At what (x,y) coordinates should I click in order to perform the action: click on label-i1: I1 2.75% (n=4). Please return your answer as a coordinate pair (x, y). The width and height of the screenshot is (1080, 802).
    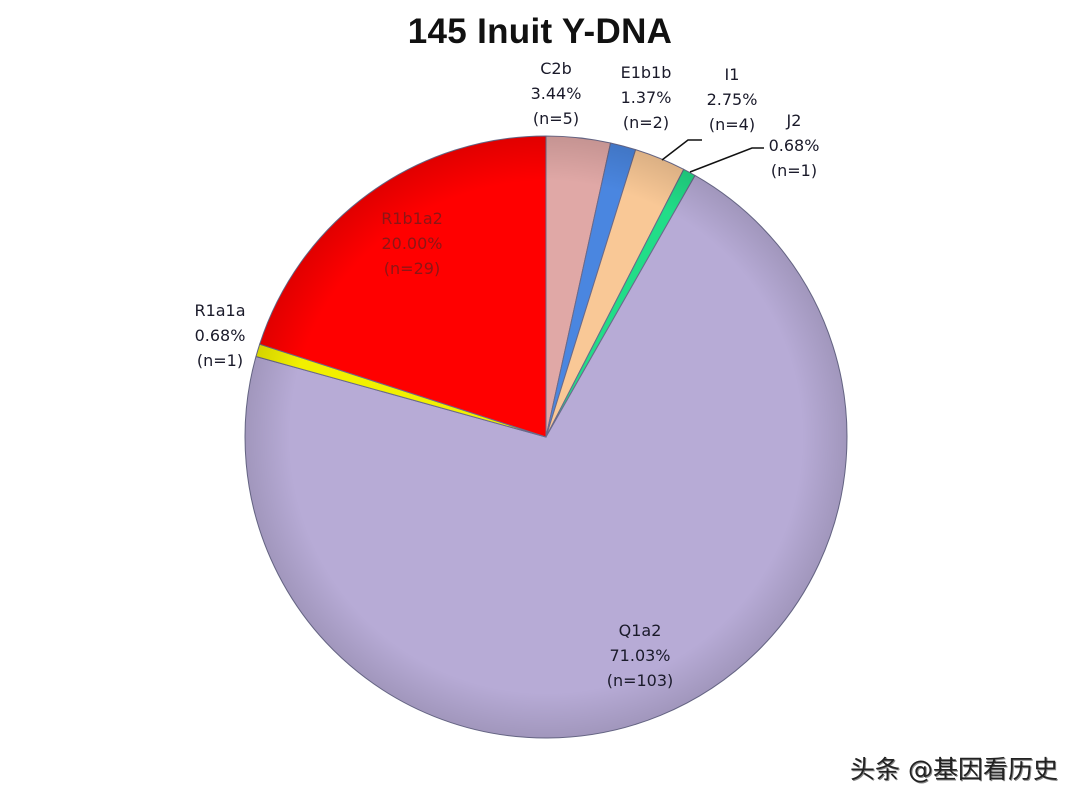
    Looking at the image, I should click on (732, 99).